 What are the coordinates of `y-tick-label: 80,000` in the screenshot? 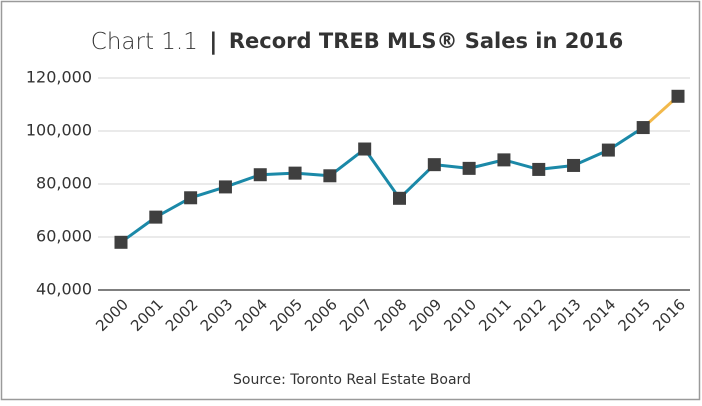 It's located at (64, 183).